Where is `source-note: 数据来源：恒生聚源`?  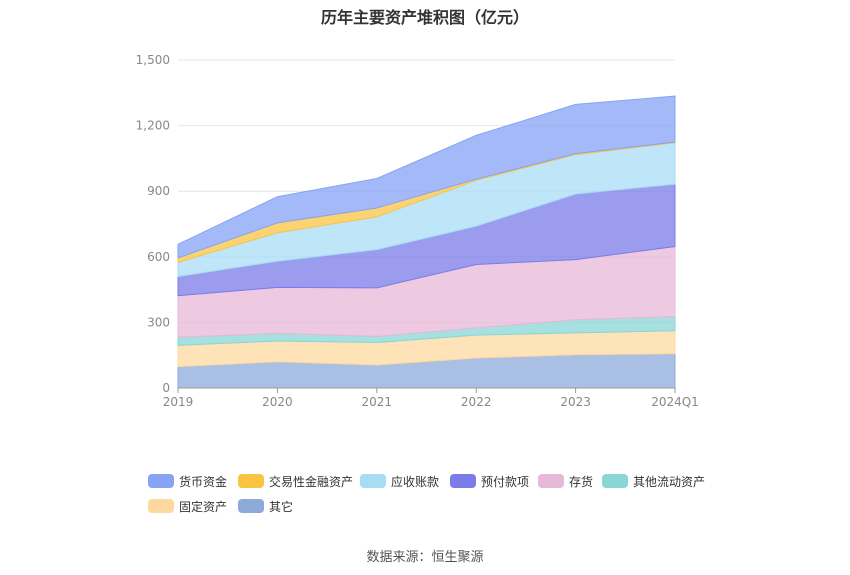
source-note: 数据来源：恒生聚源 is located at coordinates (425, 557).